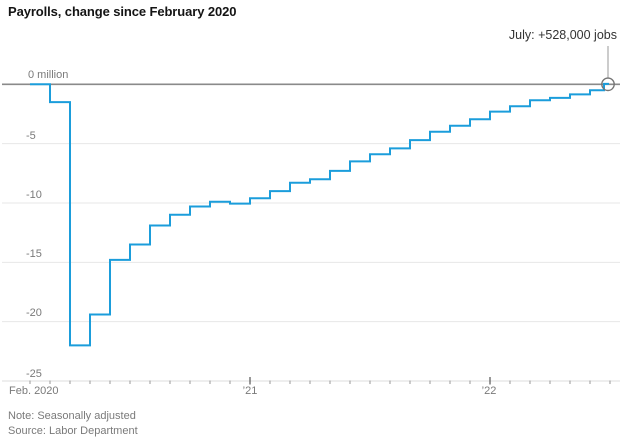 This screenshot has height=446, width=624. I want to click on x-axis-label-2021: ’21, so click(250, 391).